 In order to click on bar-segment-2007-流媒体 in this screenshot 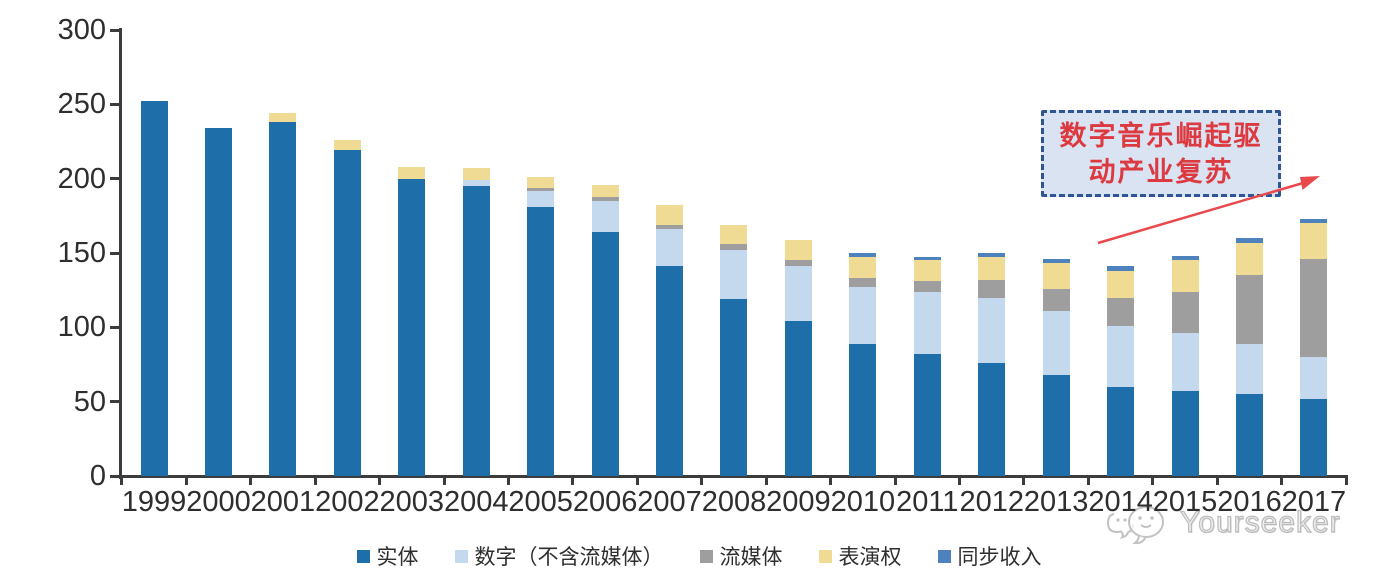, I will do `click(670, 227)`.